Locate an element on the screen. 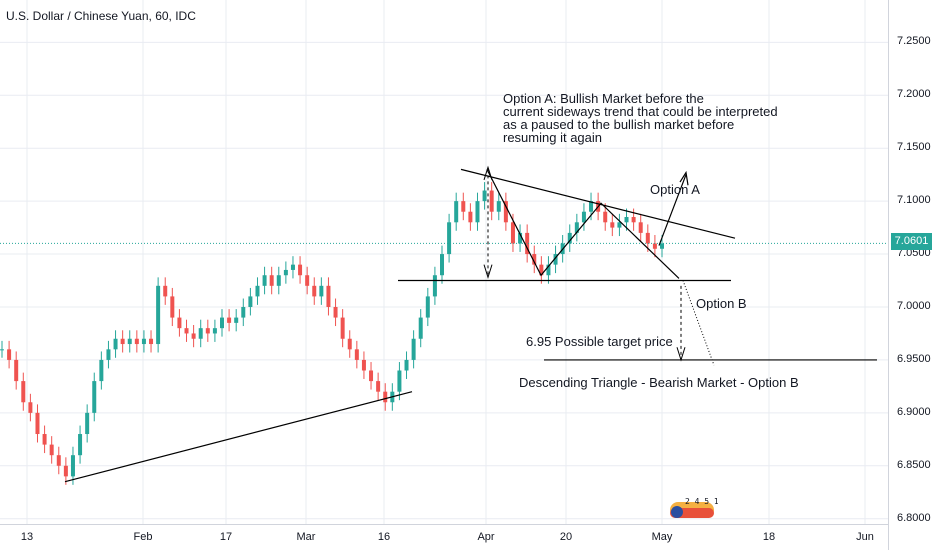  x-tick-label: Apr is located at coordinates (486, 537).